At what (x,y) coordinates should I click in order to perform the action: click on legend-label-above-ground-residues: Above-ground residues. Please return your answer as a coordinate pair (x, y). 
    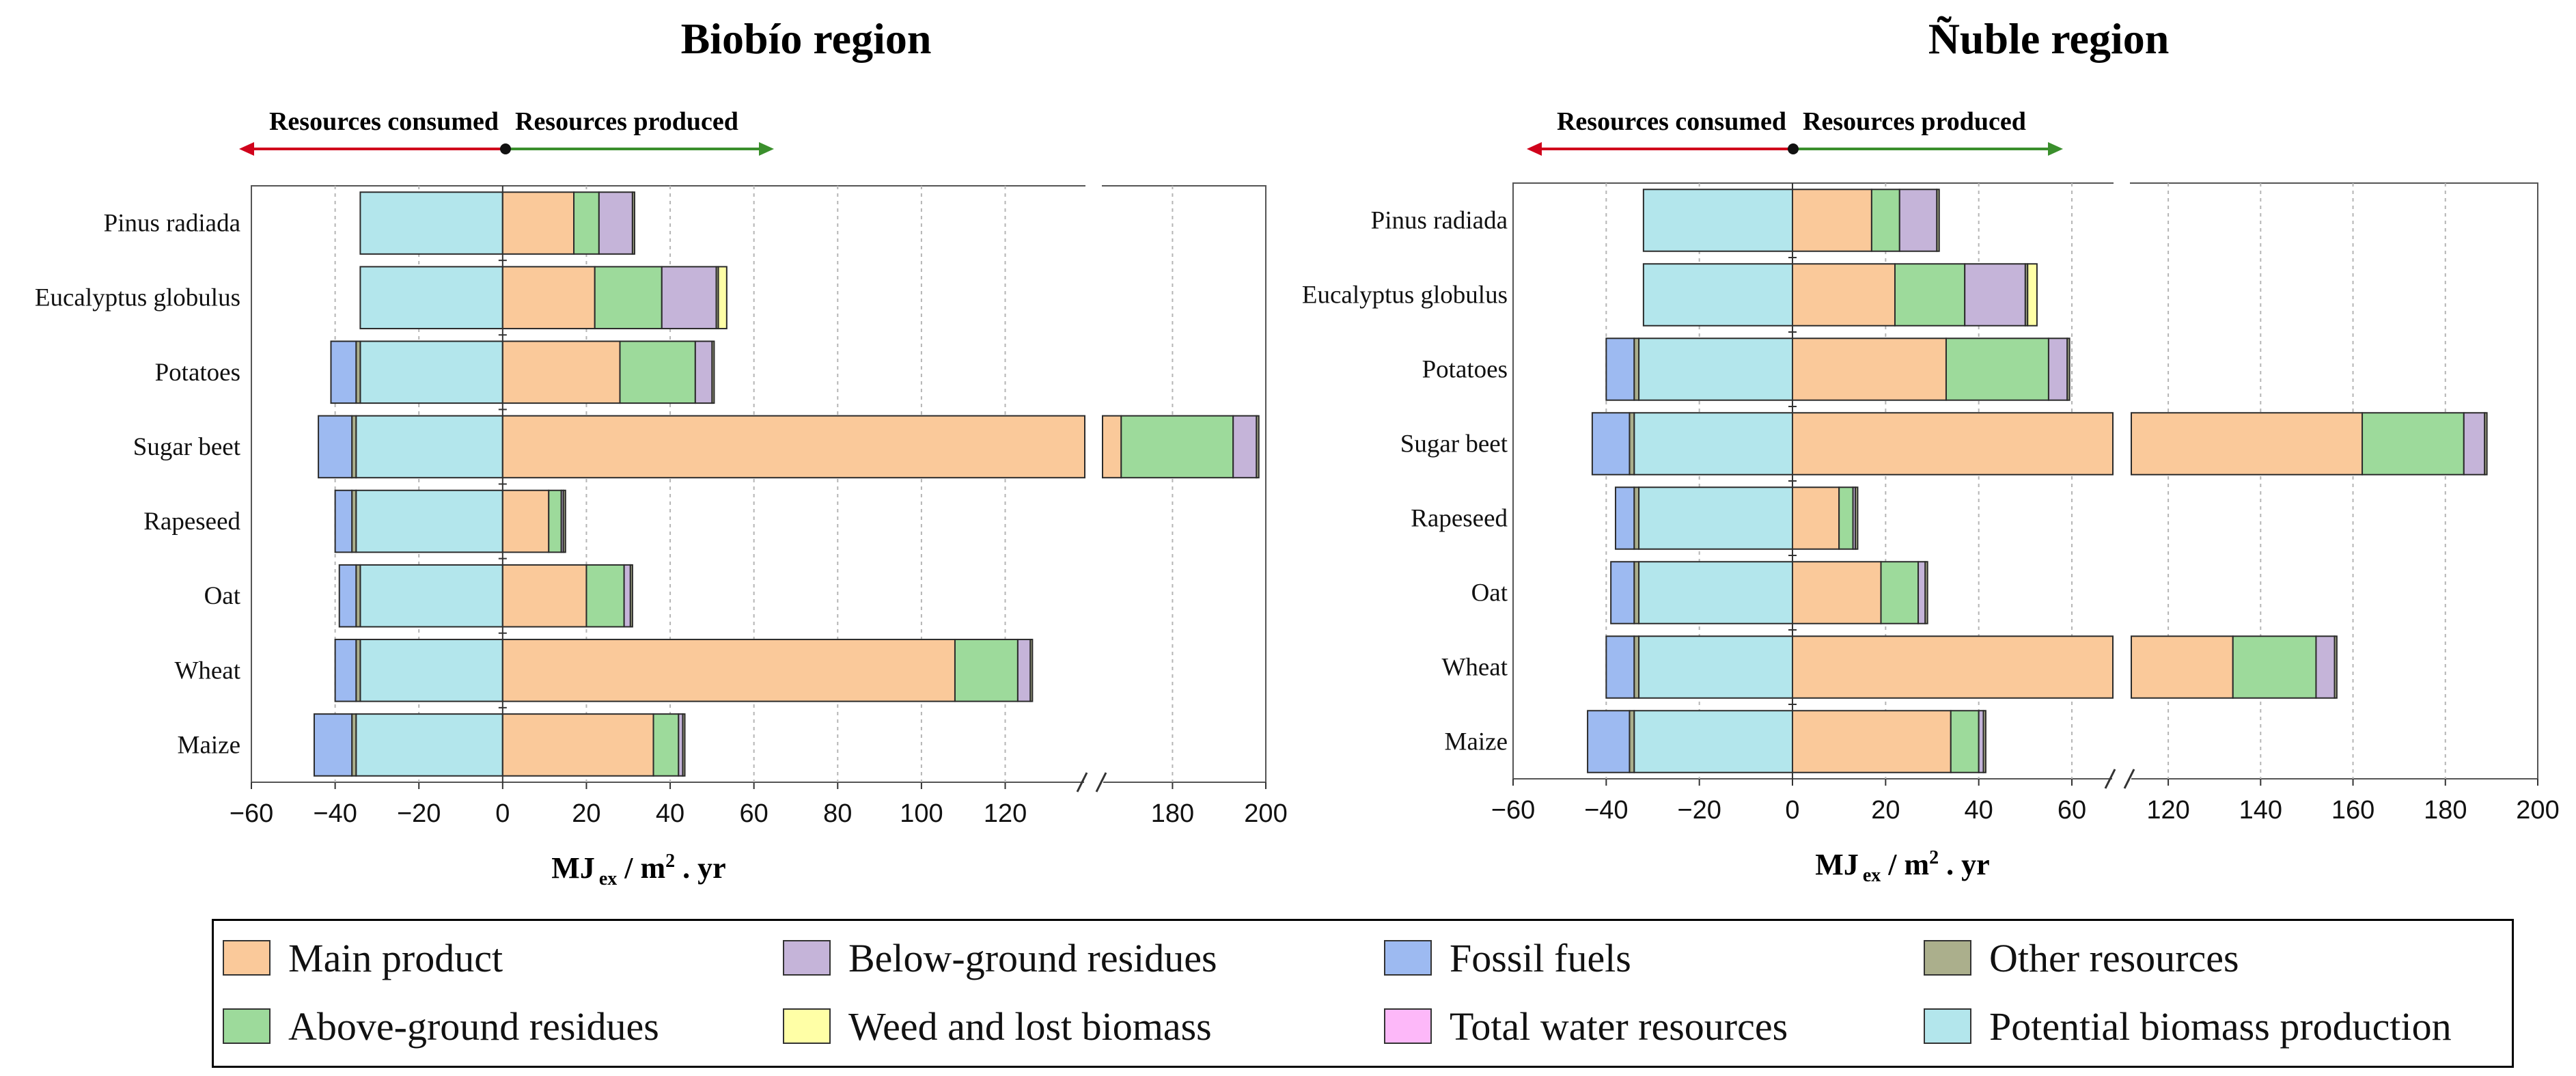
    Looking at the image, I should click on (473, 1027).